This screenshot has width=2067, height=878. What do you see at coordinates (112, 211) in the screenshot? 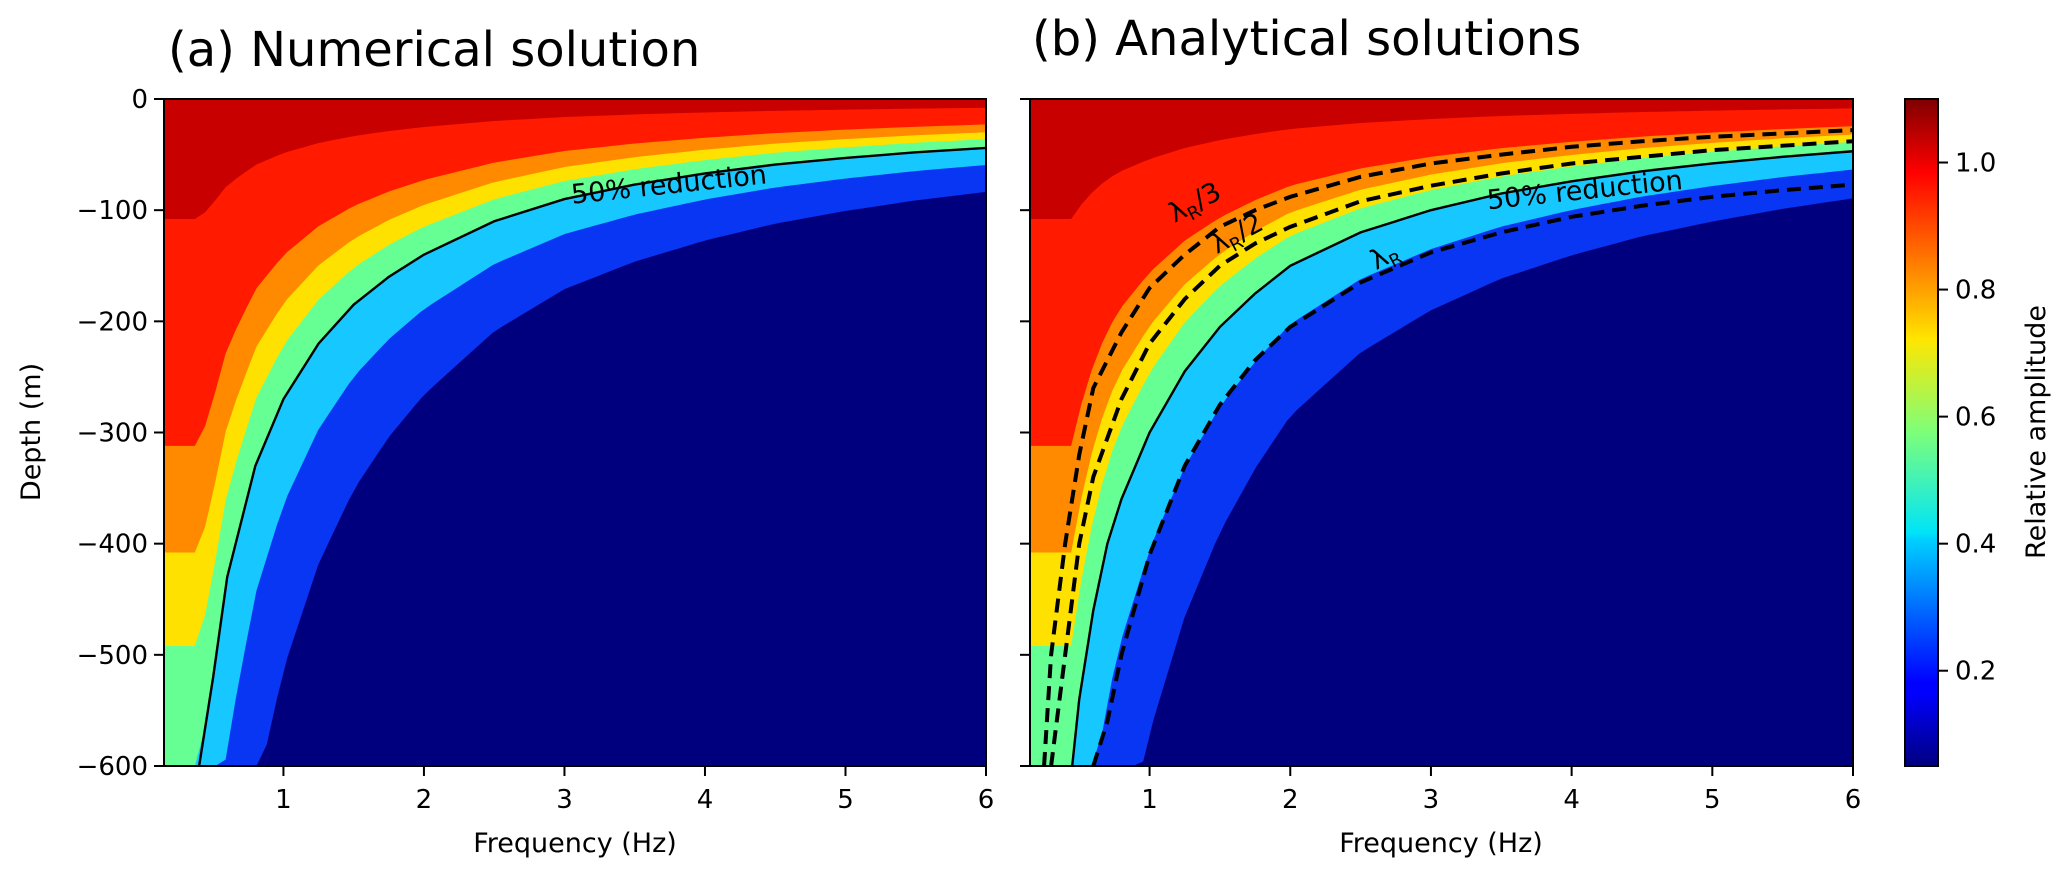
I see `y-tick-label: −100` at bounding box center [112, 211].